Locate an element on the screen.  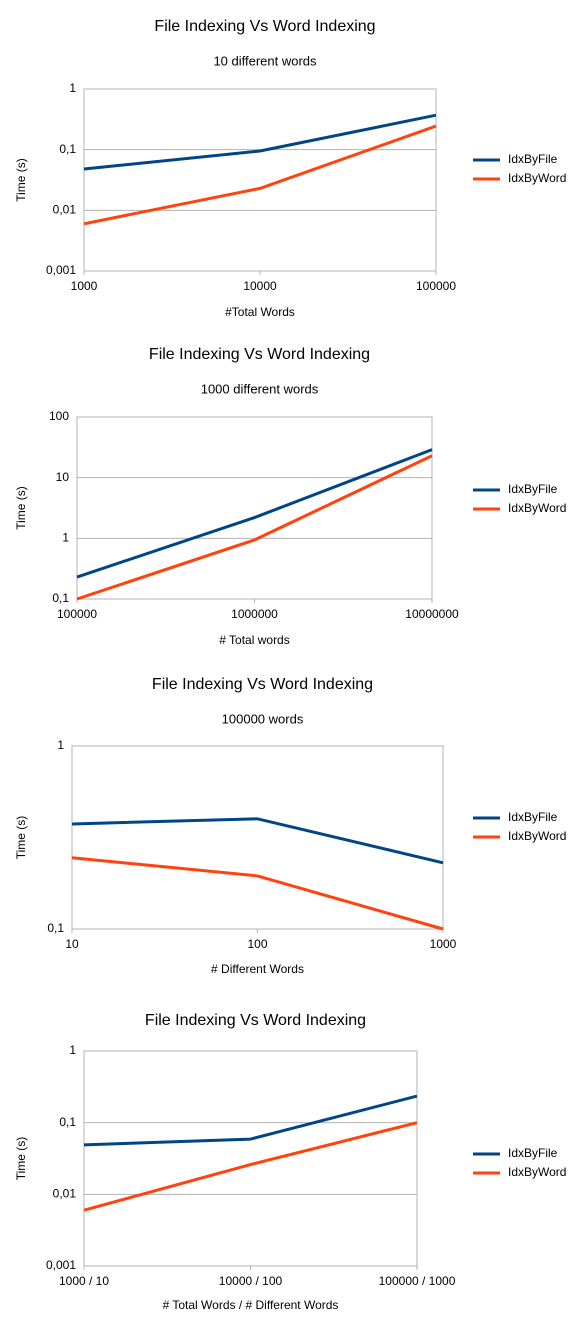
x-tick-label: 100000 / 1000 is located at coordinates (417, 1281).